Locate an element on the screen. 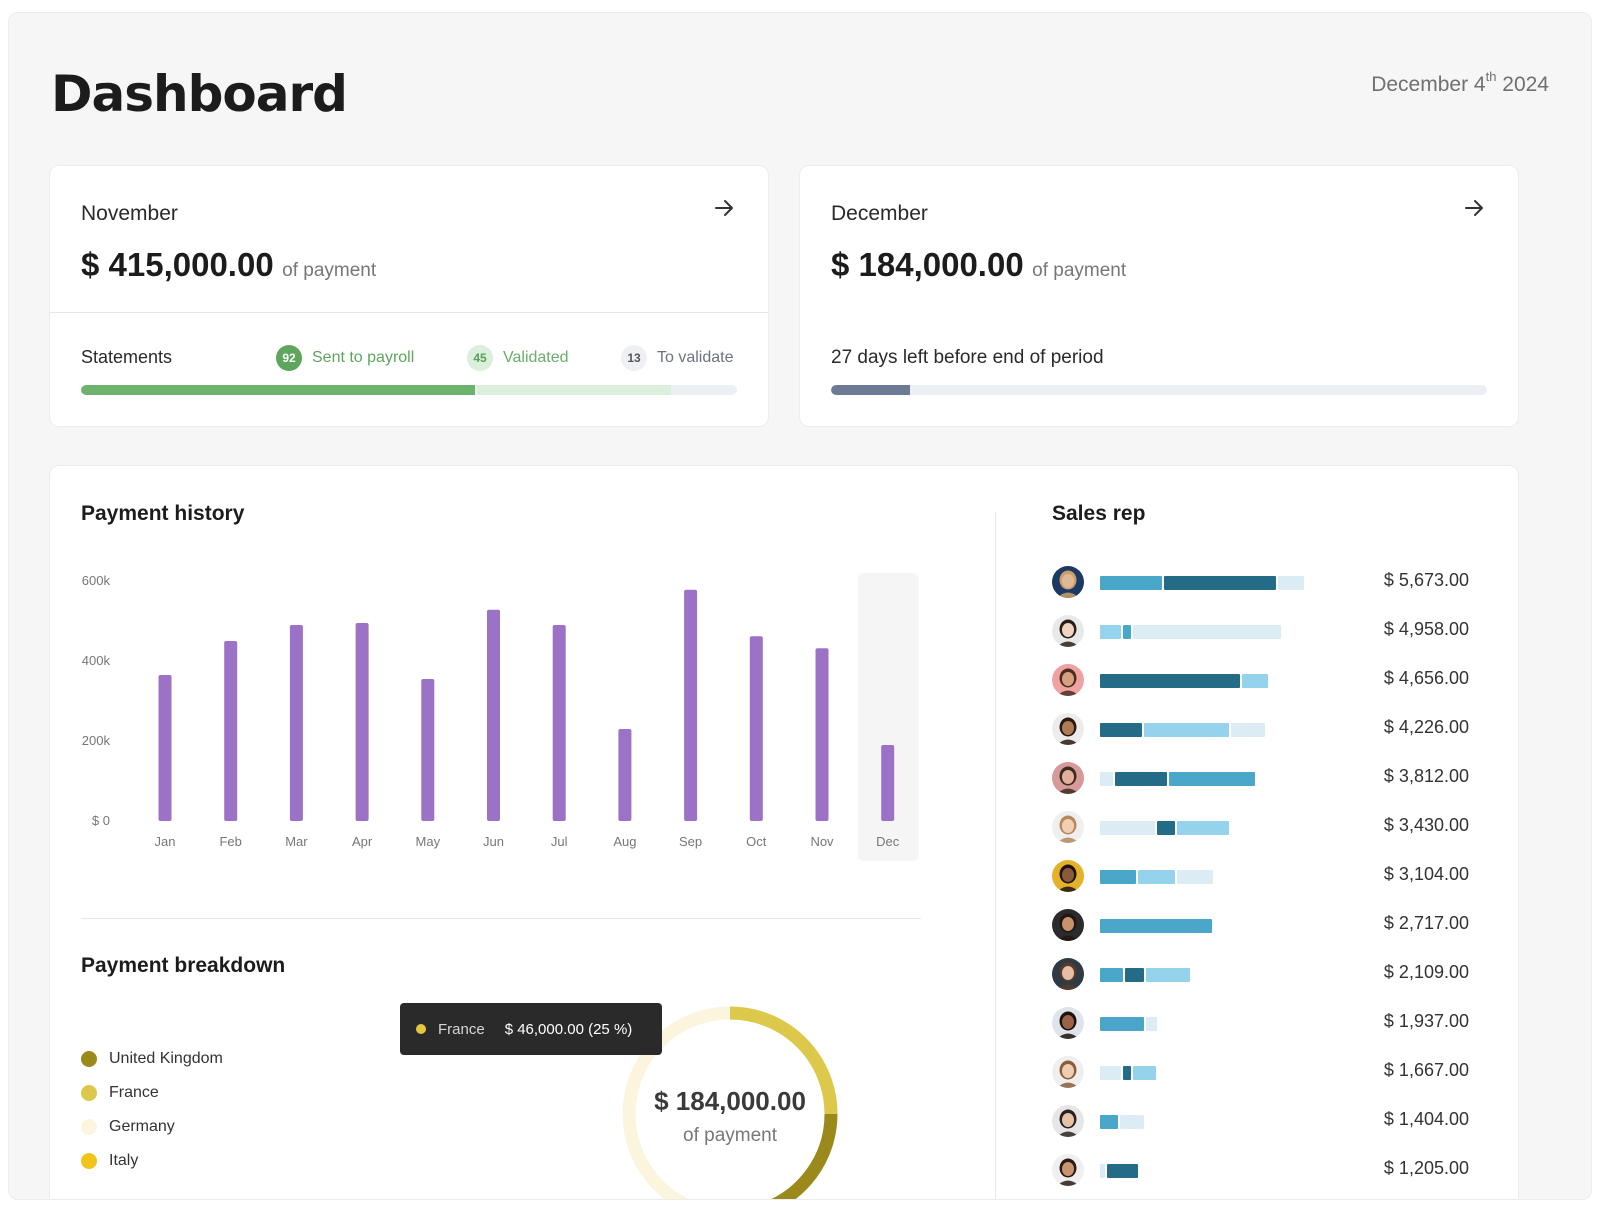  legend-item: Italy is located at coordinates (152, 1161).